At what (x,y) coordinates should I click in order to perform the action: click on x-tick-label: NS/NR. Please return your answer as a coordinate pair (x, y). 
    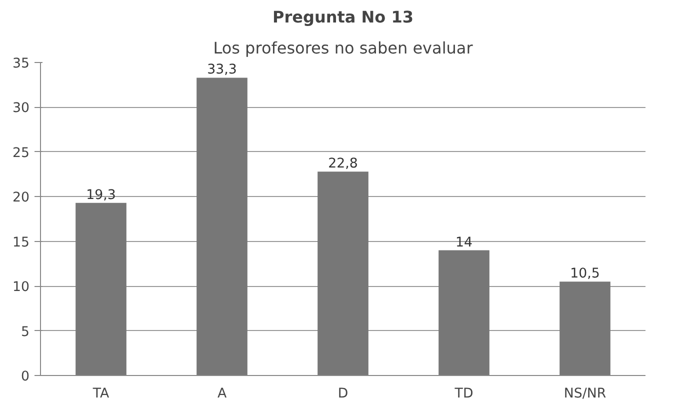
    Looking at the image, I should click on (585, 394).